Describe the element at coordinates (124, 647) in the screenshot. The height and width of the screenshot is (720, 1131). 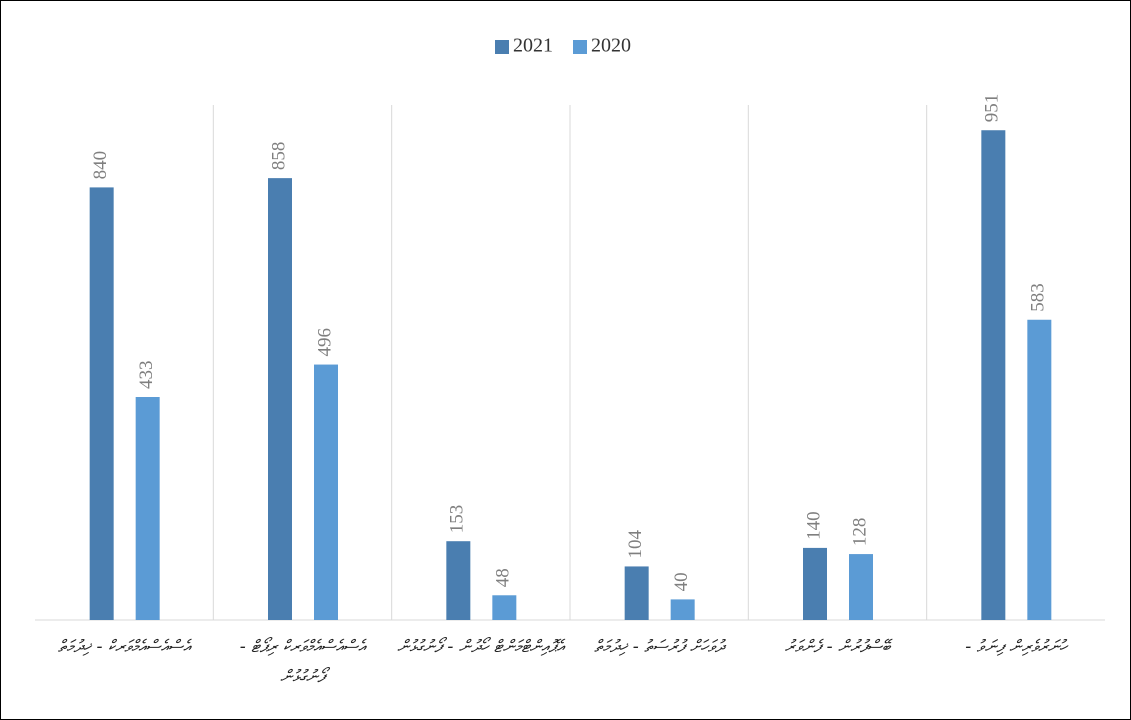
I see `x-tick-label: އެސްއެސްއެމްވަރކް - ޚިދުމަތް` at that location.